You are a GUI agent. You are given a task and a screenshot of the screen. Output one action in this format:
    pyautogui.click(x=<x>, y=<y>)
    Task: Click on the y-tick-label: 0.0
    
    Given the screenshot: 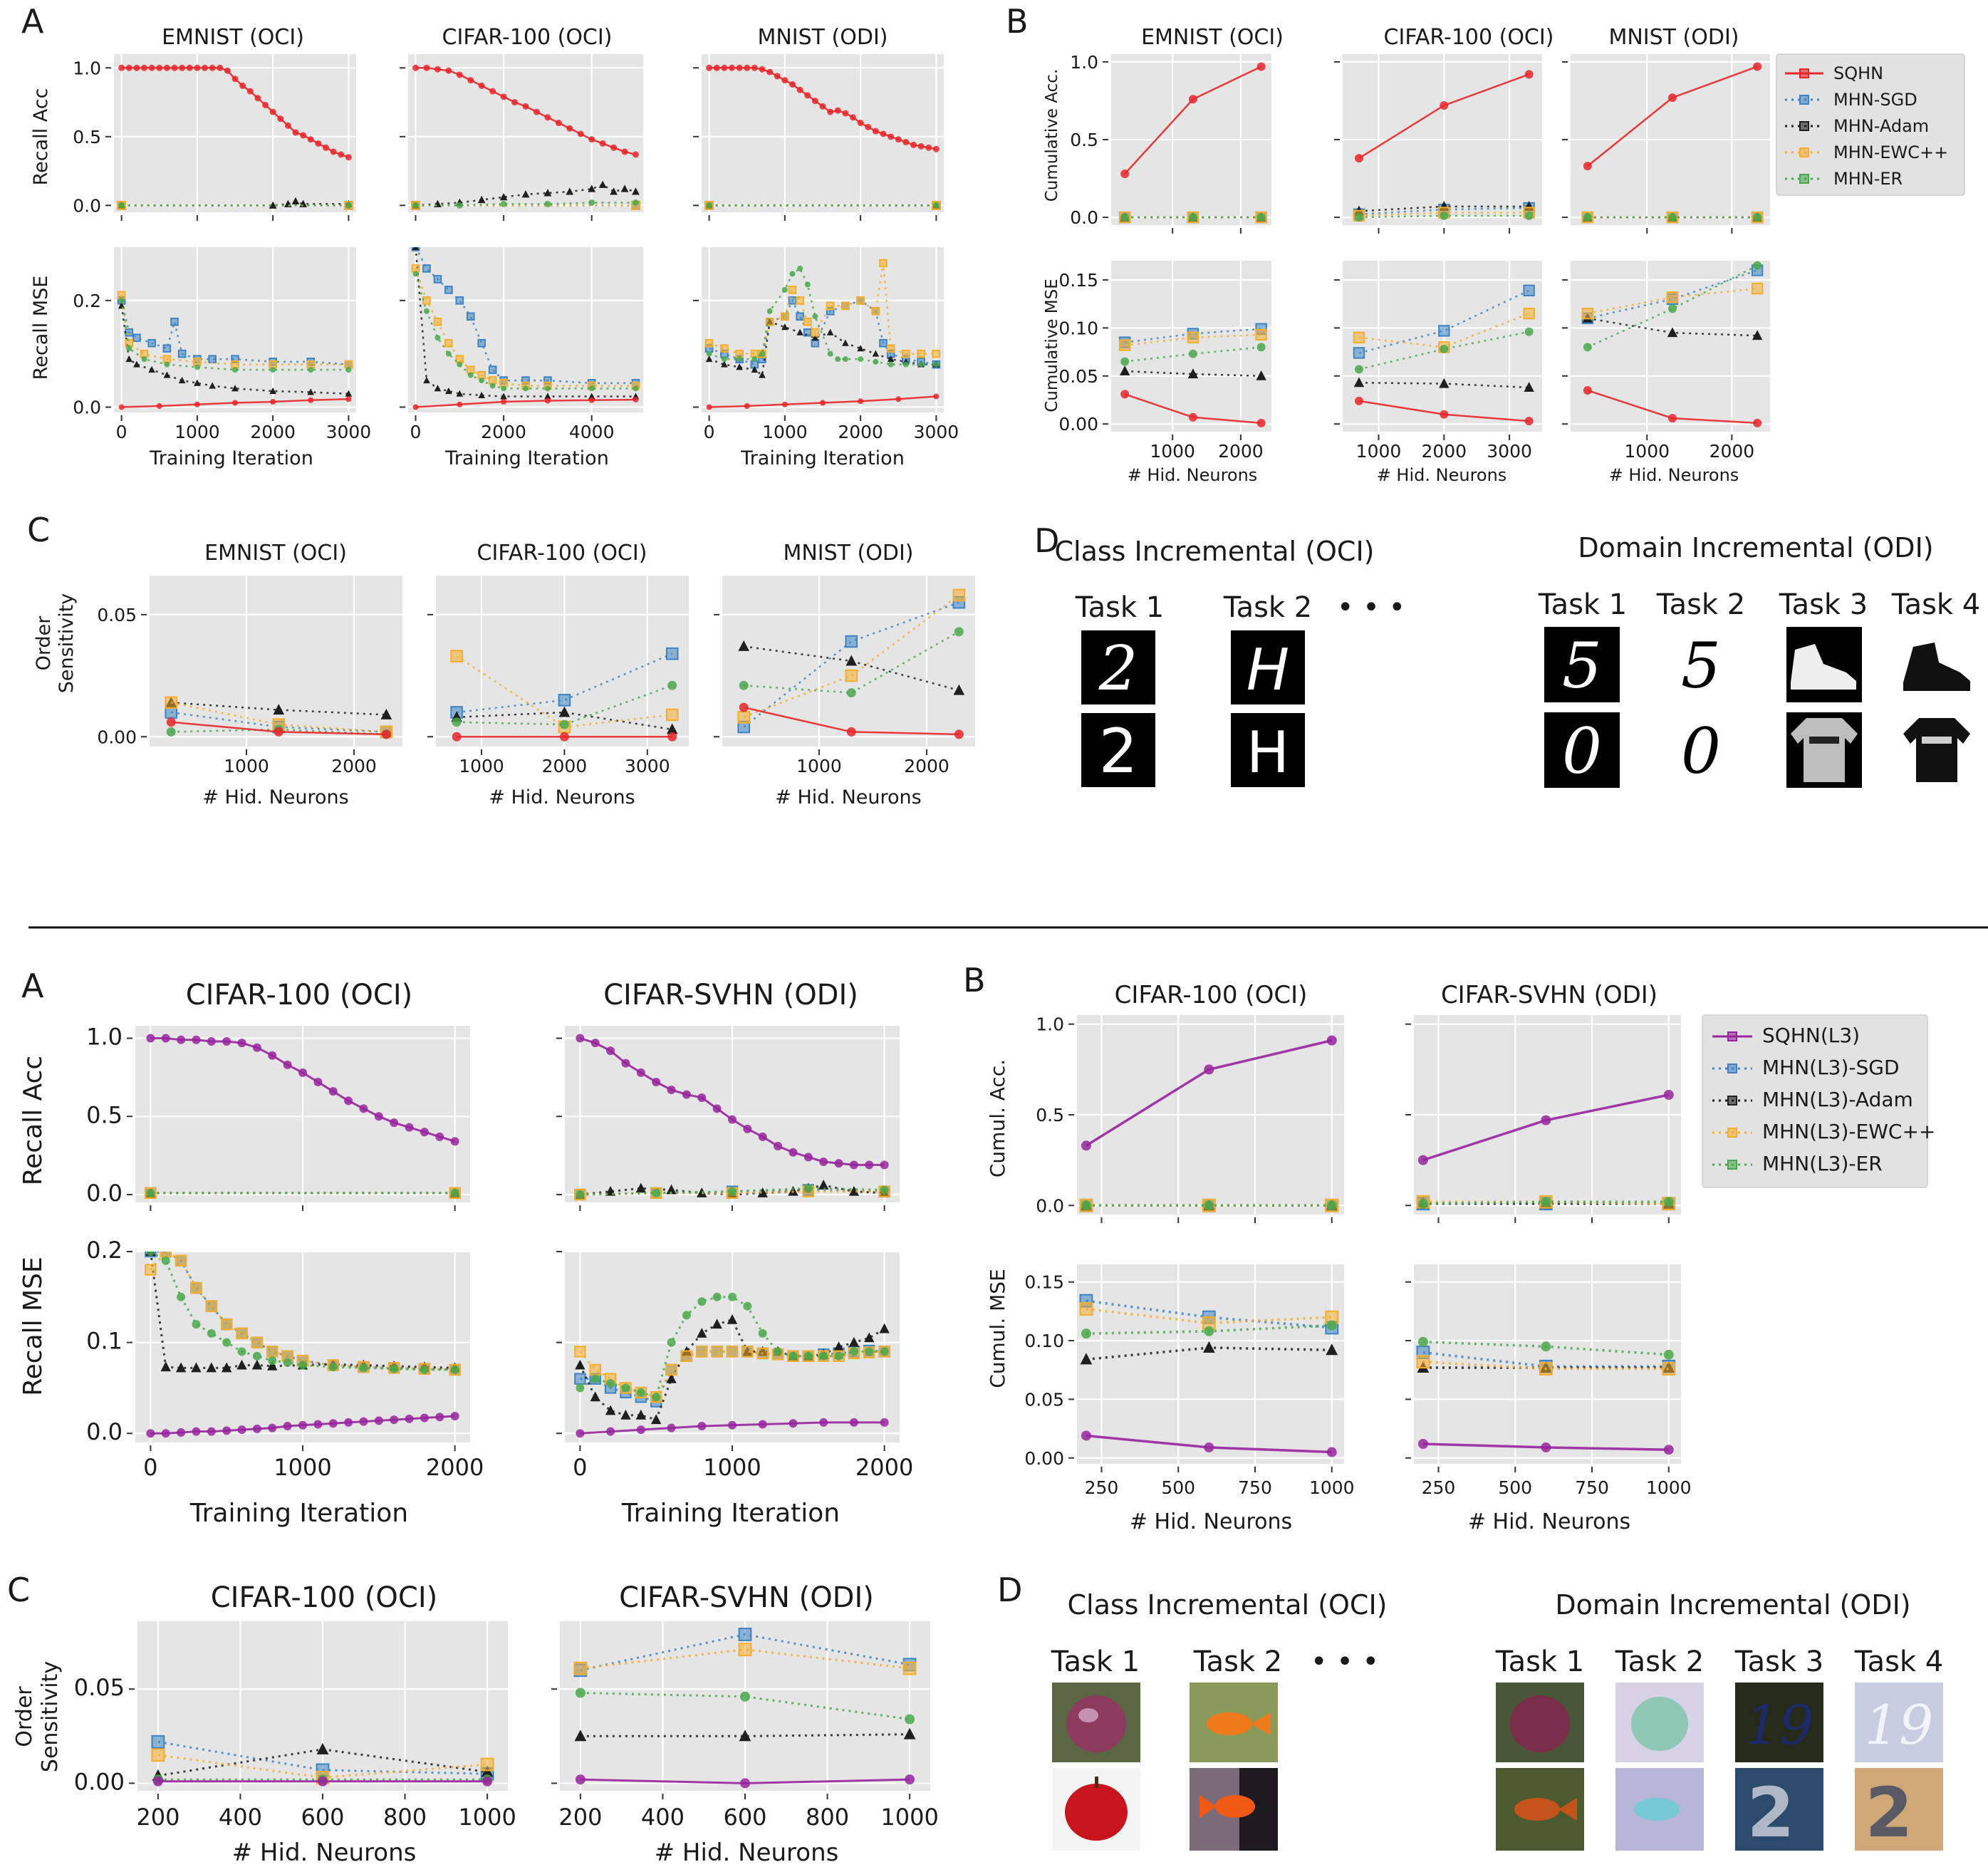 What is the action you would take?
    pyautogui.click(x=1050, y=1205)
    